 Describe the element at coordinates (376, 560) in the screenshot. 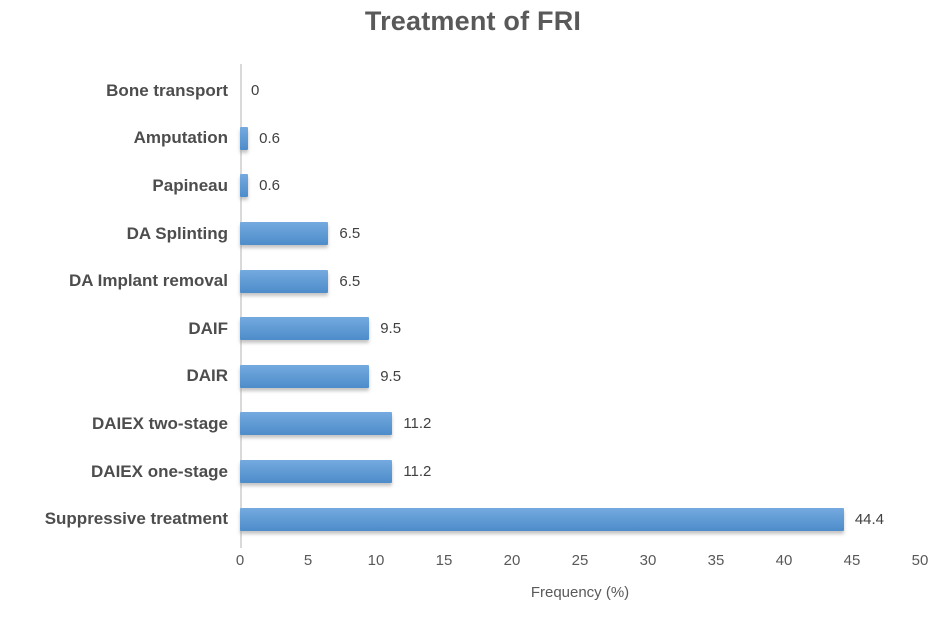

I see `x-axis-tick-label: 10` at that location.